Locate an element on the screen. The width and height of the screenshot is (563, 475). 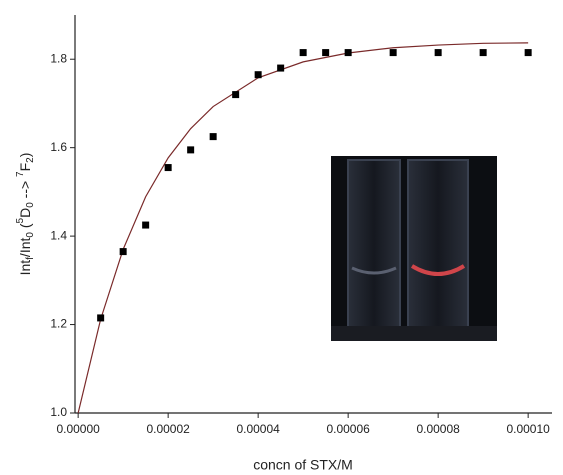
x-tick-label: 0.00000 is located at coordinates (78, 429).